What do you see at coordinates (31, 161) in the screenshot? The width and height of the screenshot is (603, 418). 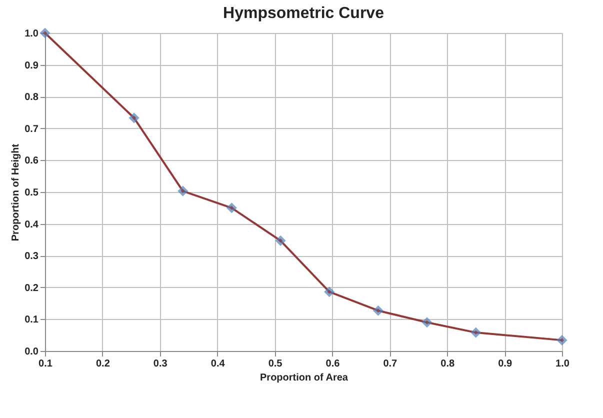 I see `y-tick-label: 0.6` at bounding box center [31, 161].